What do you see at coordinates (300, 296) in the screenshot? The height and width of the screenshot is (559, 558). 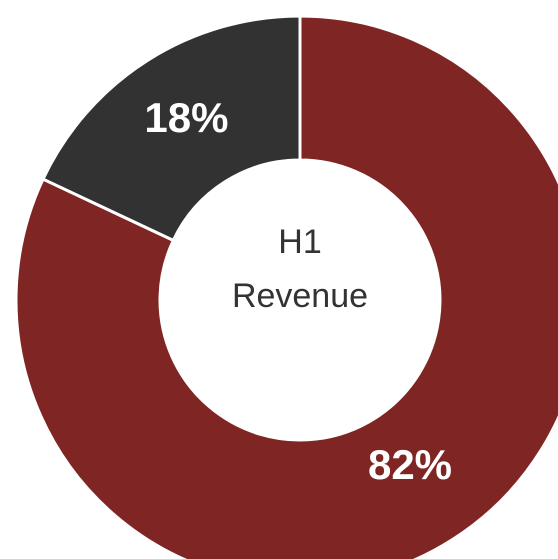 I see `center-title: Revenue` at bounding box center [300, 296].